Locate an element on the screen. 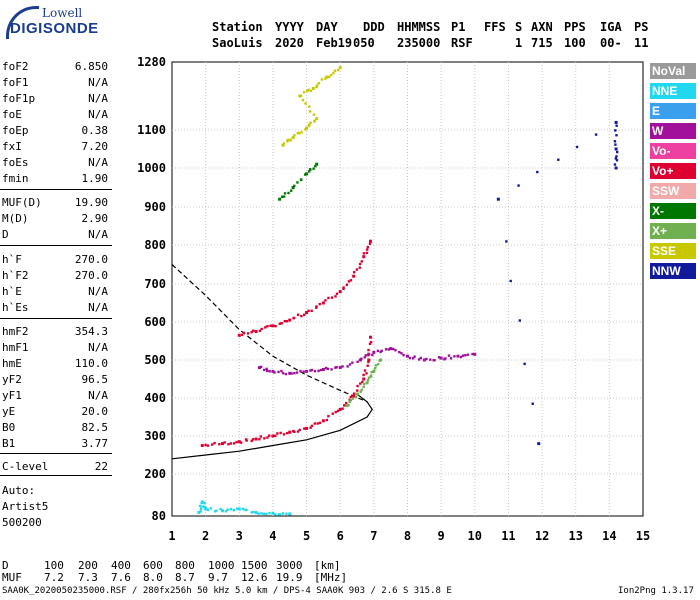 Image resolution: width=700 pixels, height=600 pixels. param-value: 19.90 is located at coordinates (91, 202).